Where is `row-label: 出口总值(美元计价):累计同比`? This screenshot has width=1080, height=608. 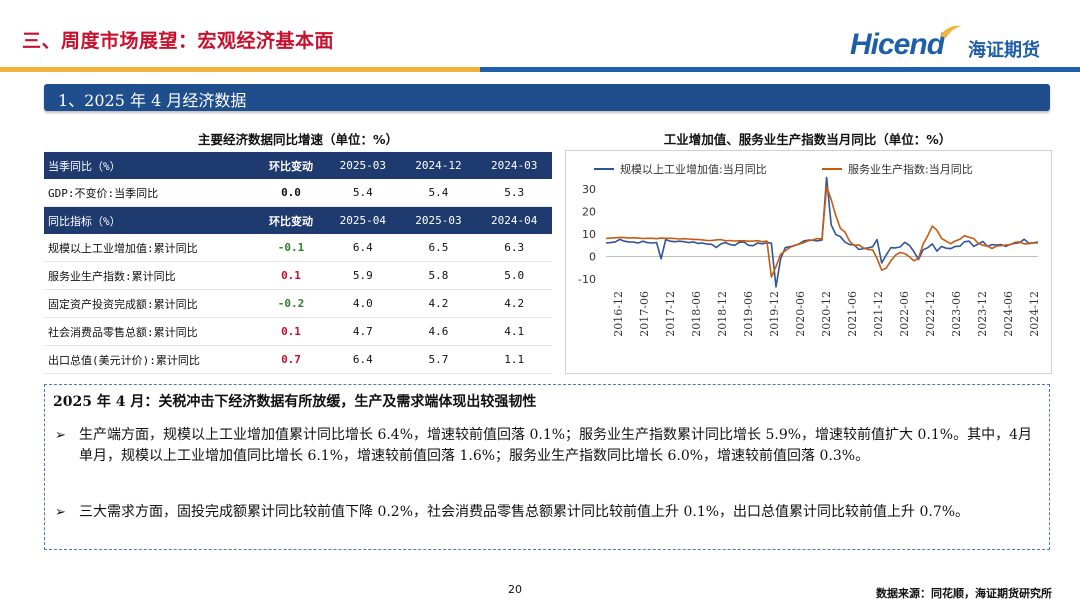
row-label: 出口总值(美元计价):累计同比 is located at coordinates (150, 359).